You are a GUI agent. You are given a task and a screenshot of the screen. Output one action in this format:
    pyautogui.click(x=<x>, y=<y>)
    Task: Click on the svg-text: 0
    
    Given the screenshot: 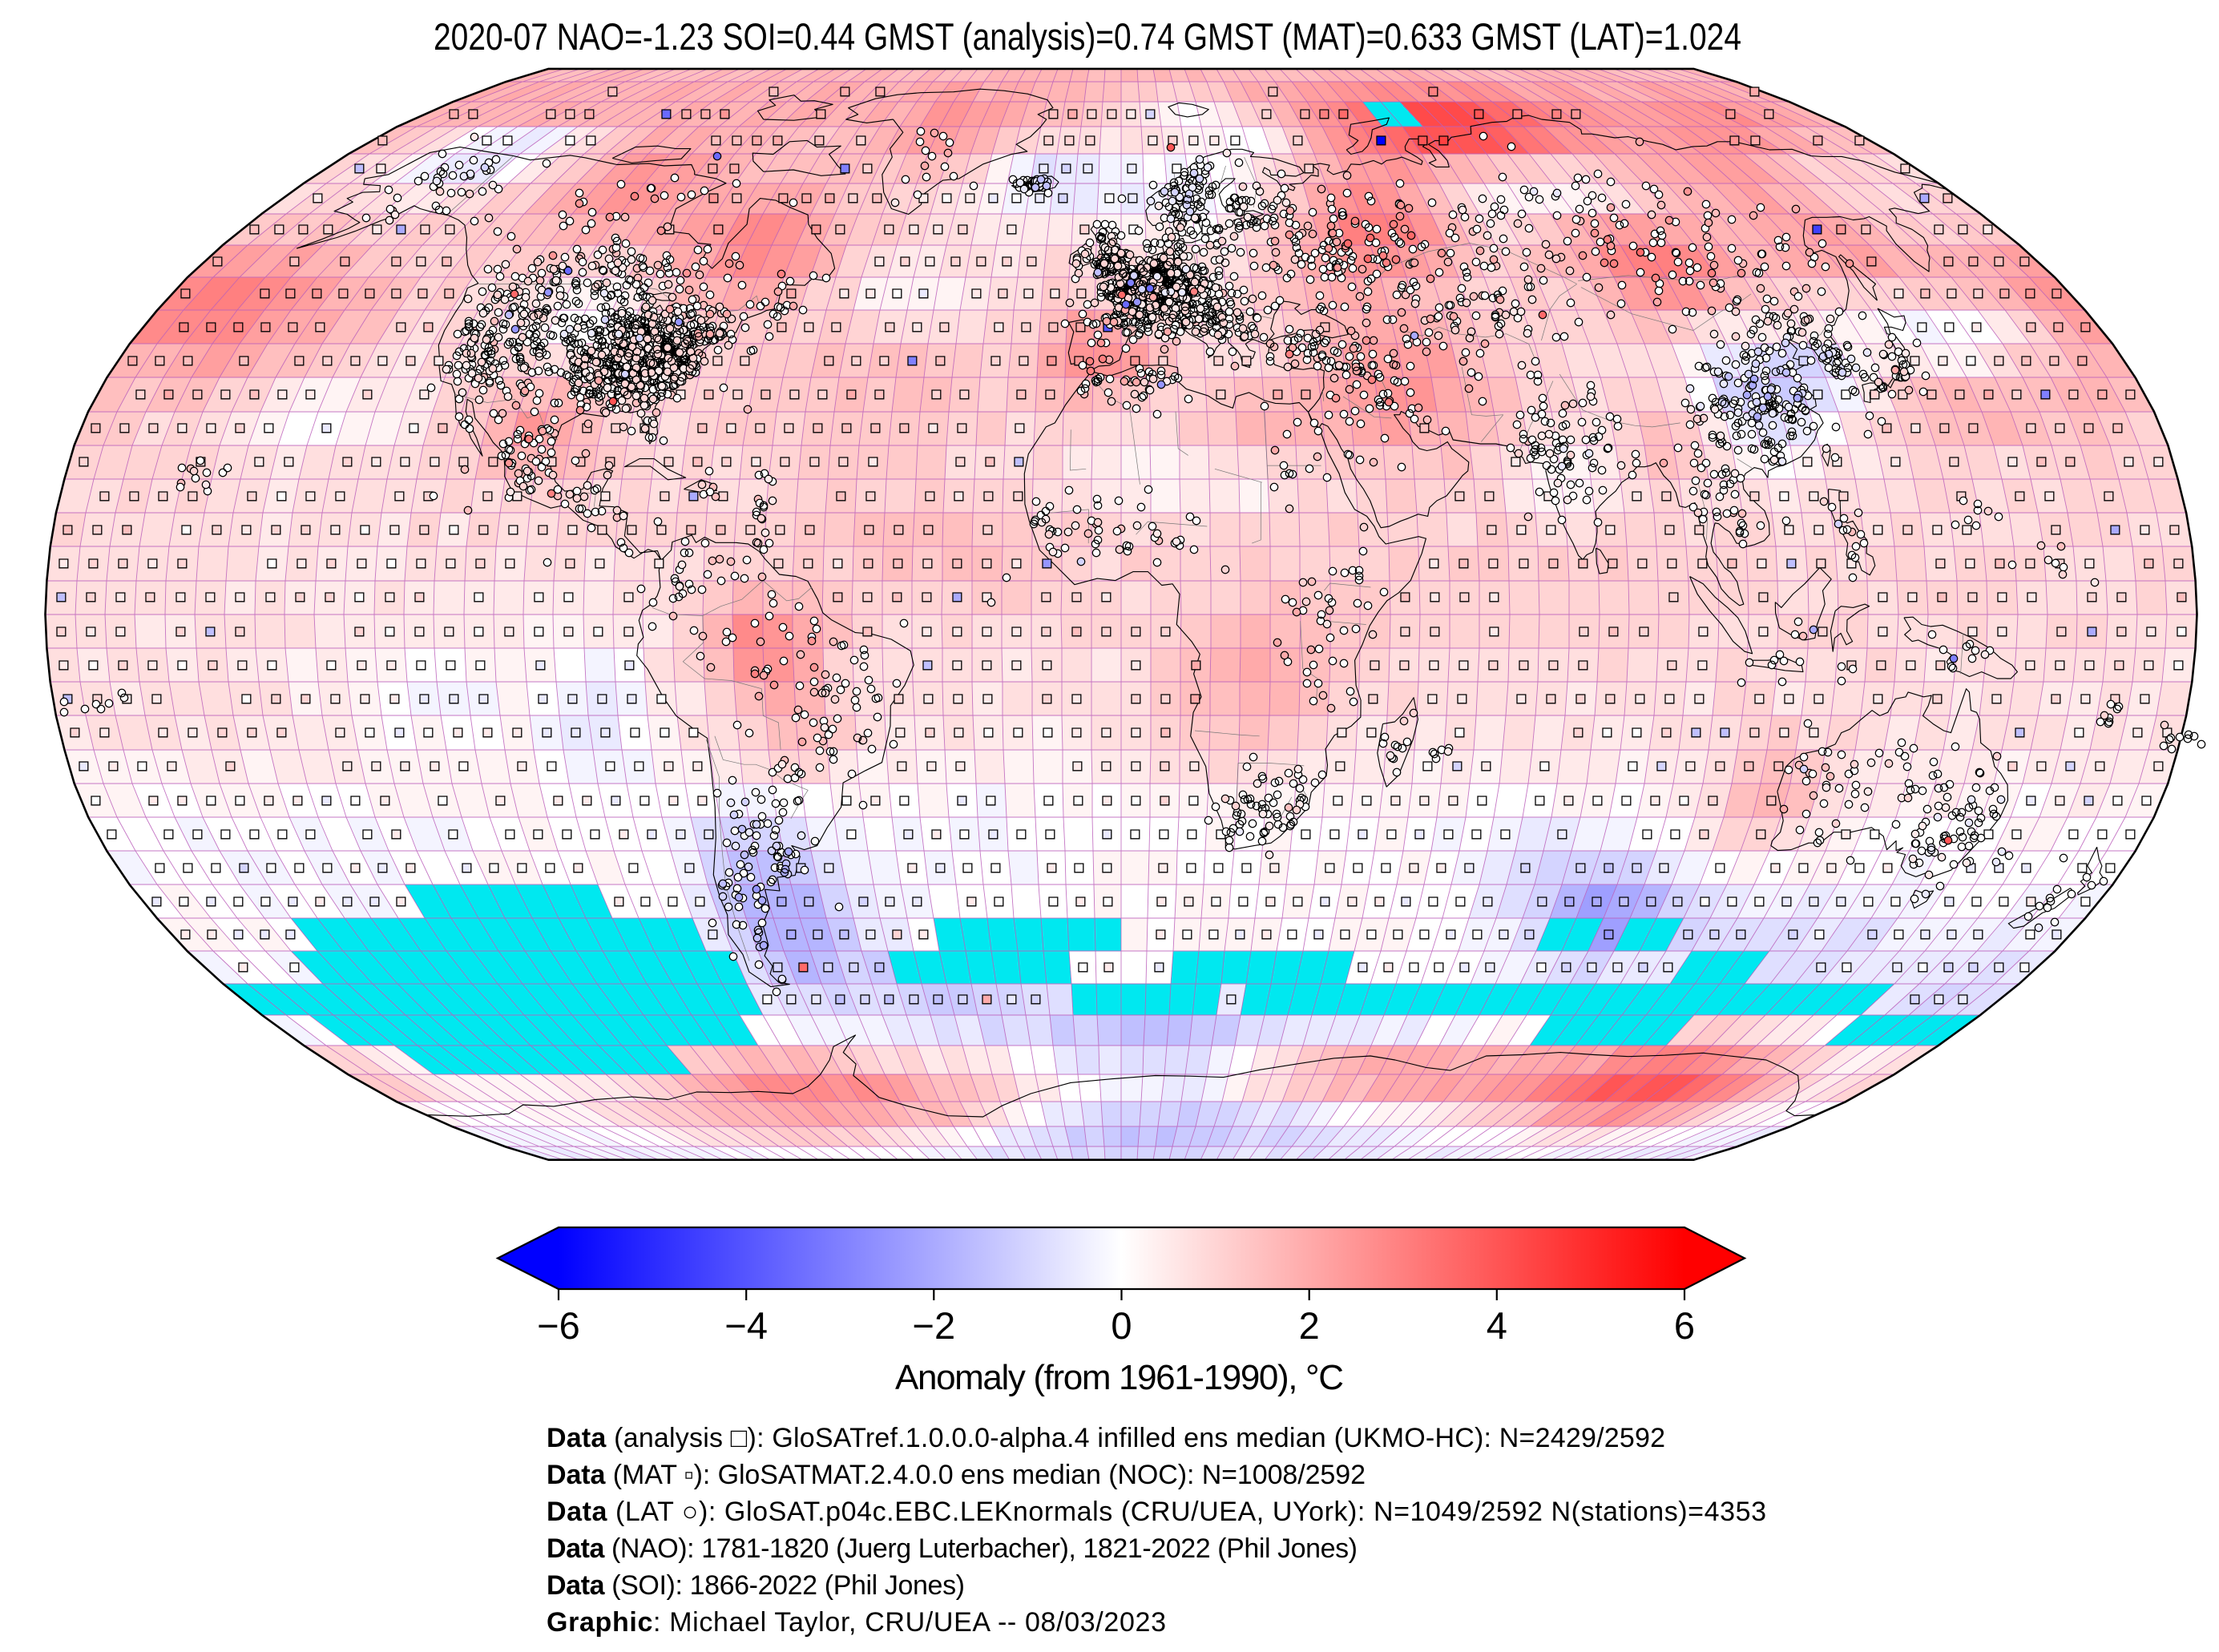 What is the action you would take?
    pyautogui.click(x=1122, y=1325)
    